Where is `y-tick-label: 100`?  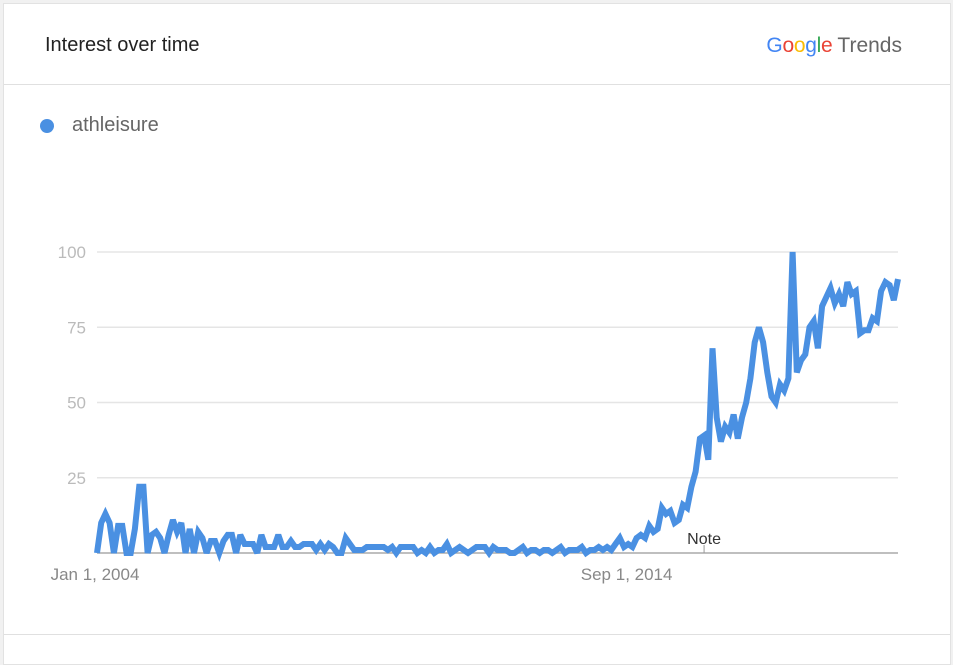 y-tick-label: 100 is located at coordinates (72, 252).